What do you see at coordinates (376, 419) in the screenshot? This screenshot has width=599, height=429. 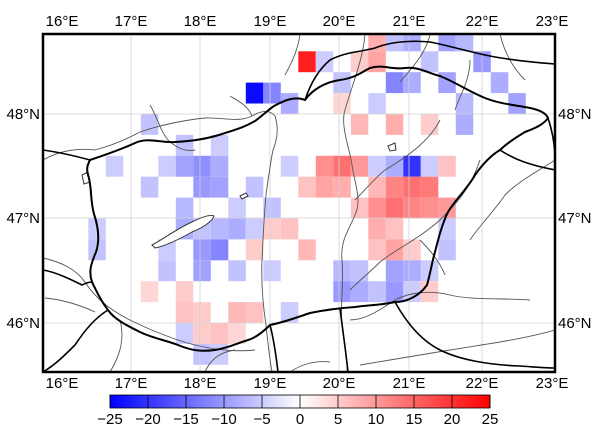 I see `colorbar-label-10: 10` at bounding box center [376, 419].